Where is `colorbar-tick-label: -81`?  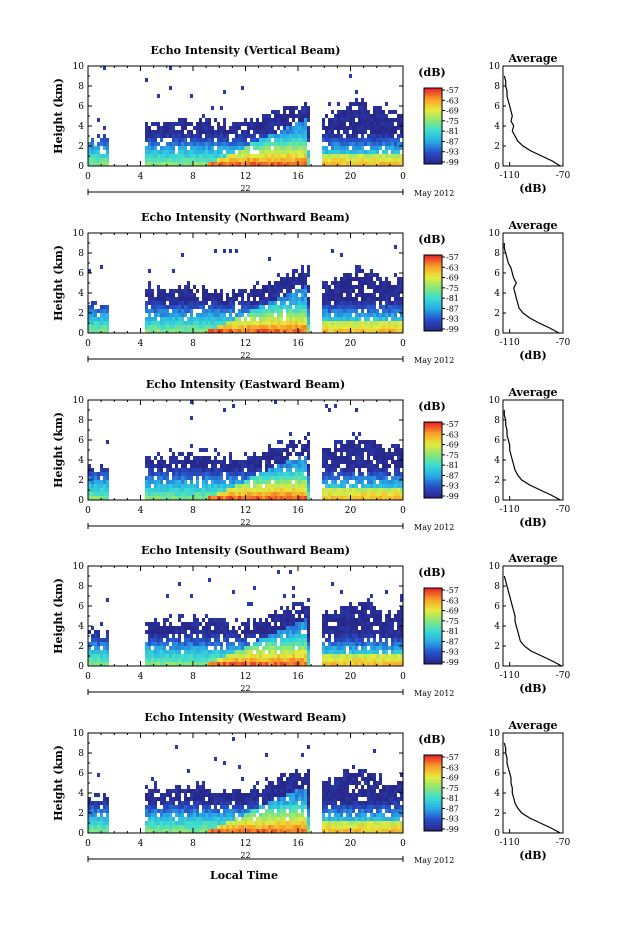 colorbar-tick-label: -81 is located at coordinates (452, 798).